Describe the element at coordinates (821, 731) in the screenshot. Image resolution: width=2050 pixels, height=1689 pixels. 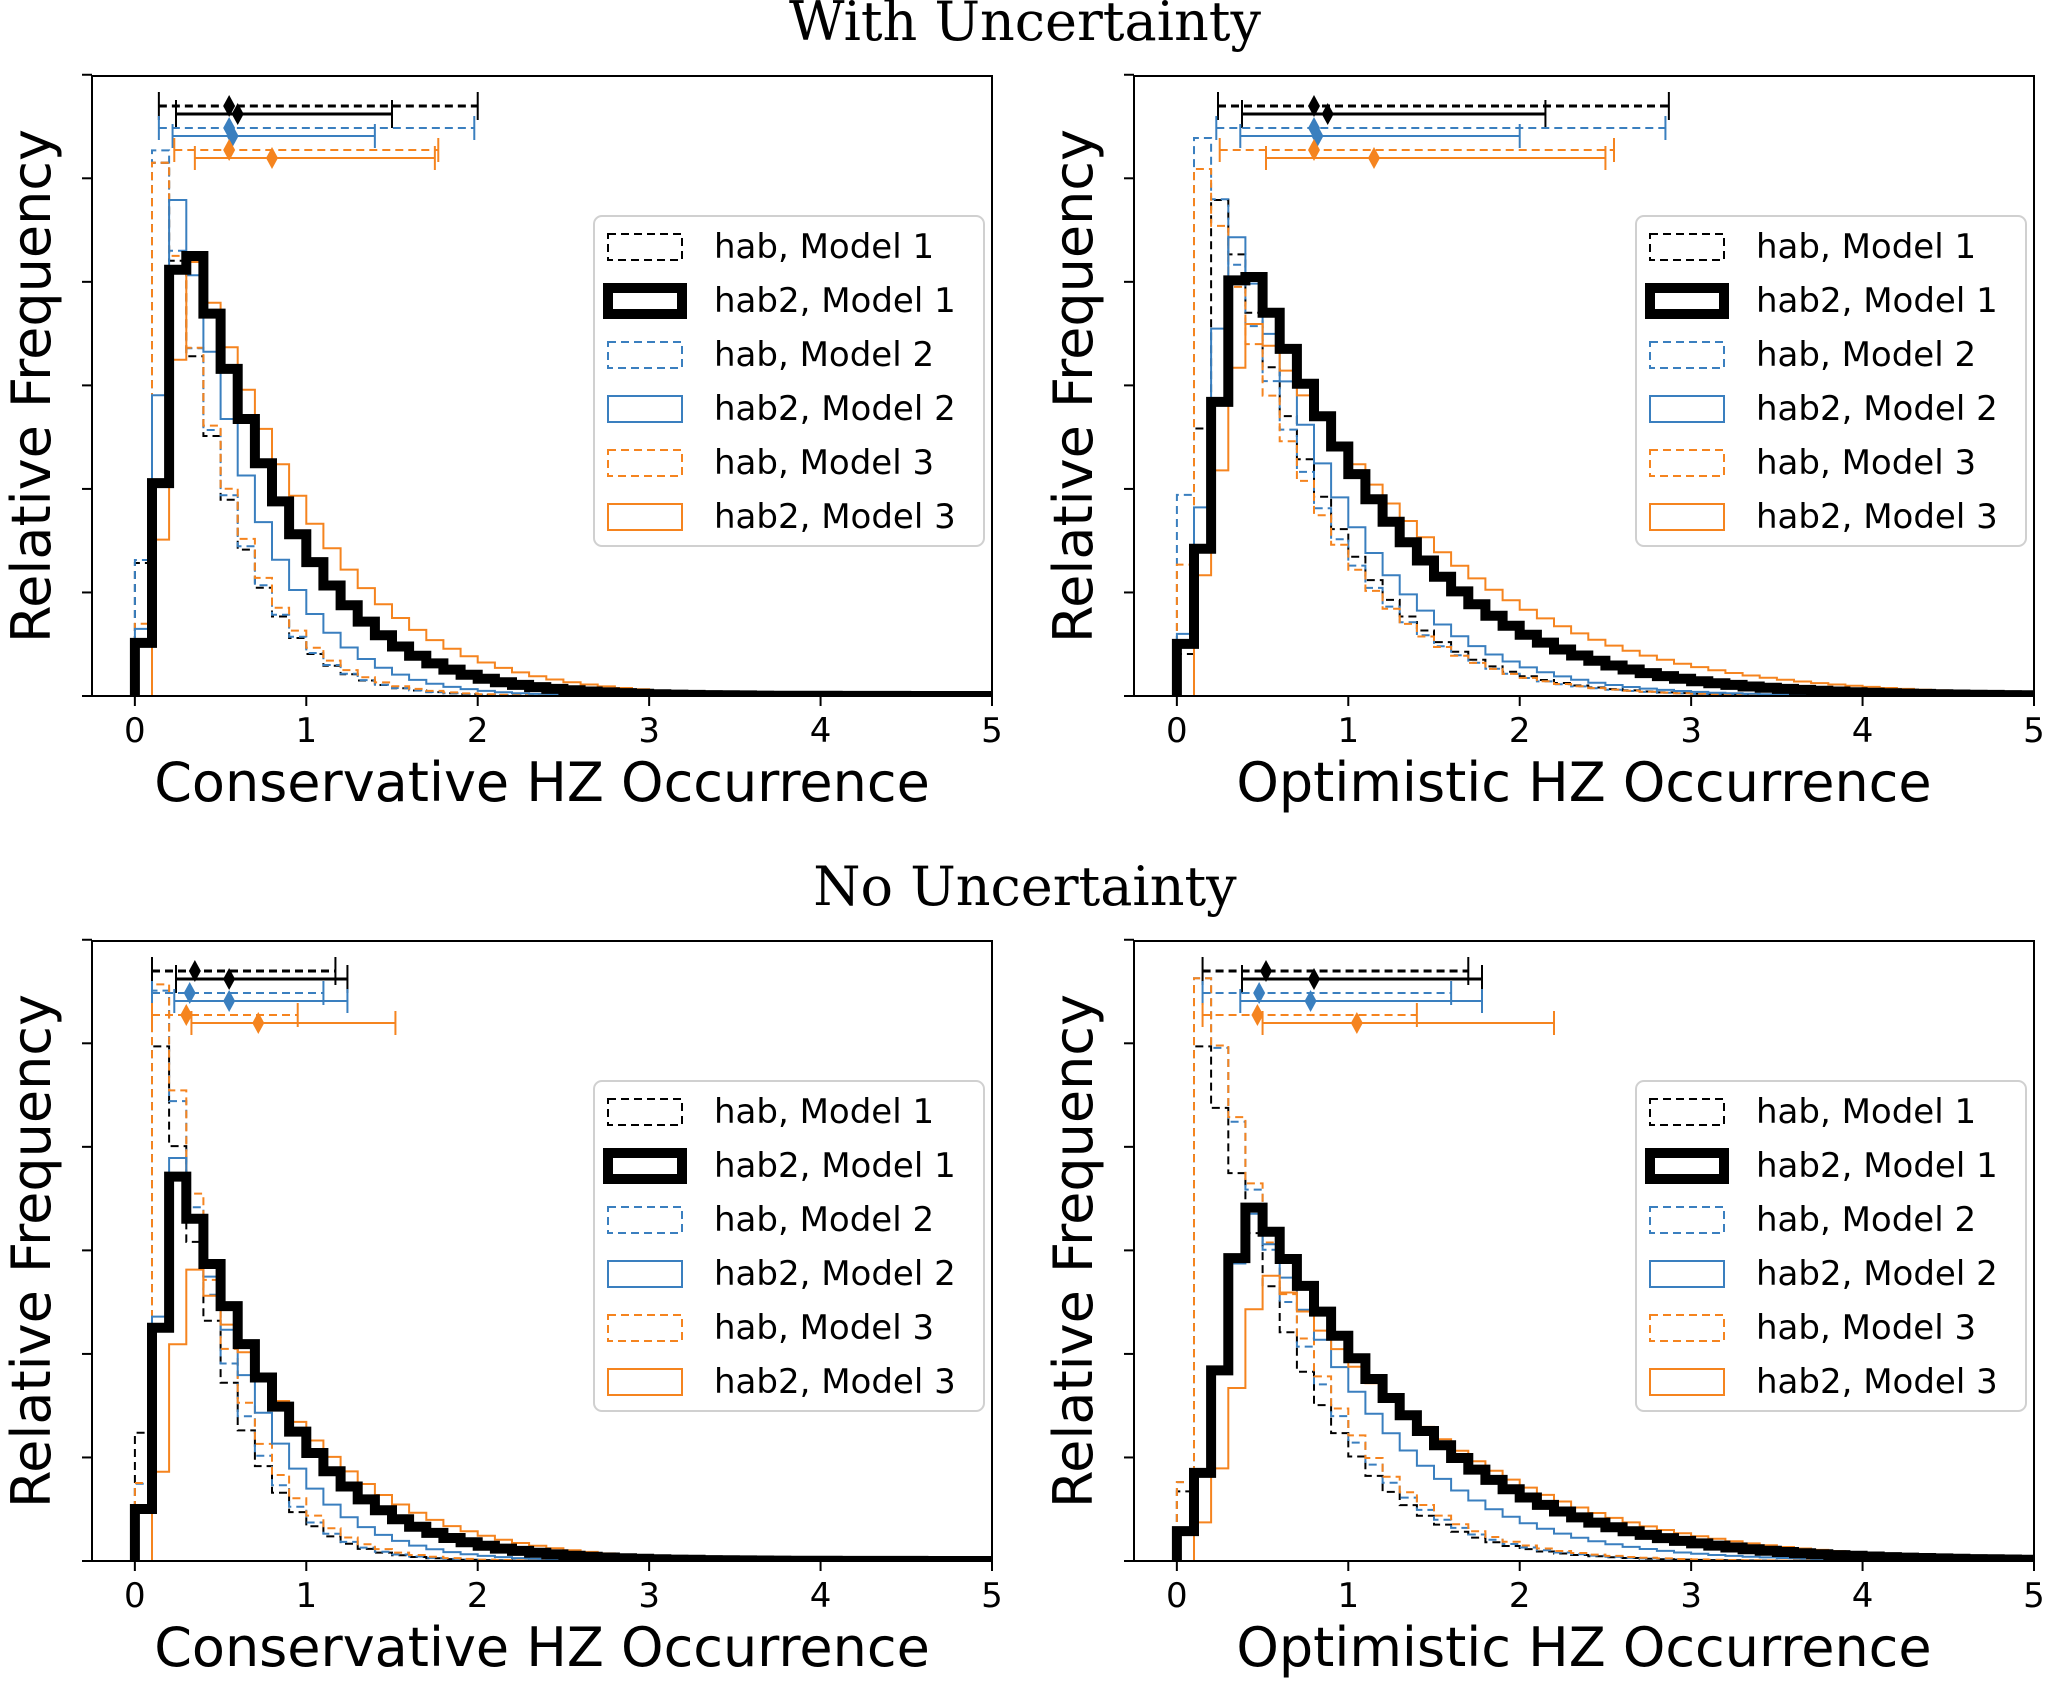
I see `x-tick-label: 4` at that location.